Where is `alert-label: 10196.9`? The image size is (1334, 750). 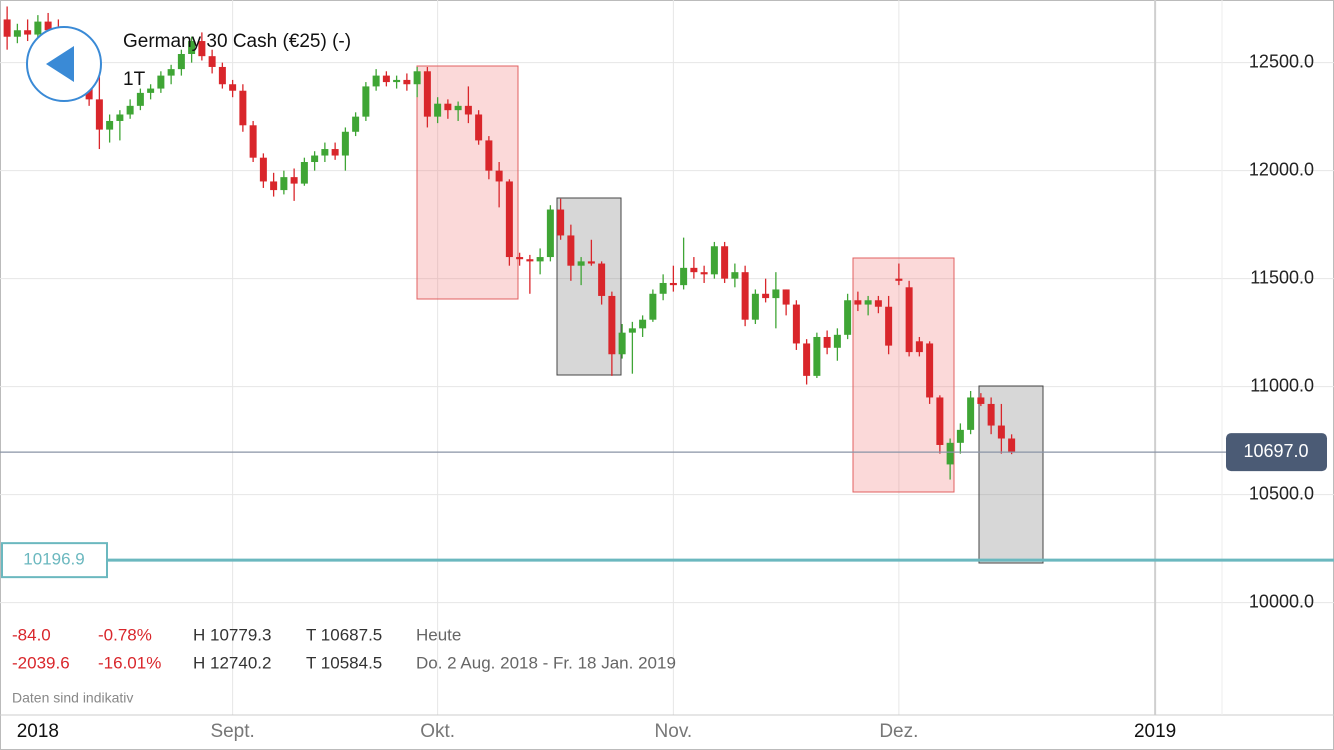
alert-label: 10196.9 is located at coordinates (53, 559).